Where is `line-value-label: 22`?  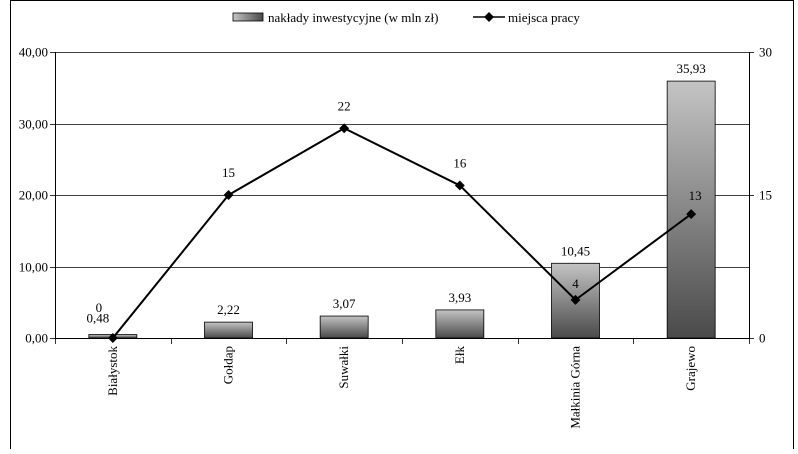 line-value-label: 22 is located at coordinates (344, 105).